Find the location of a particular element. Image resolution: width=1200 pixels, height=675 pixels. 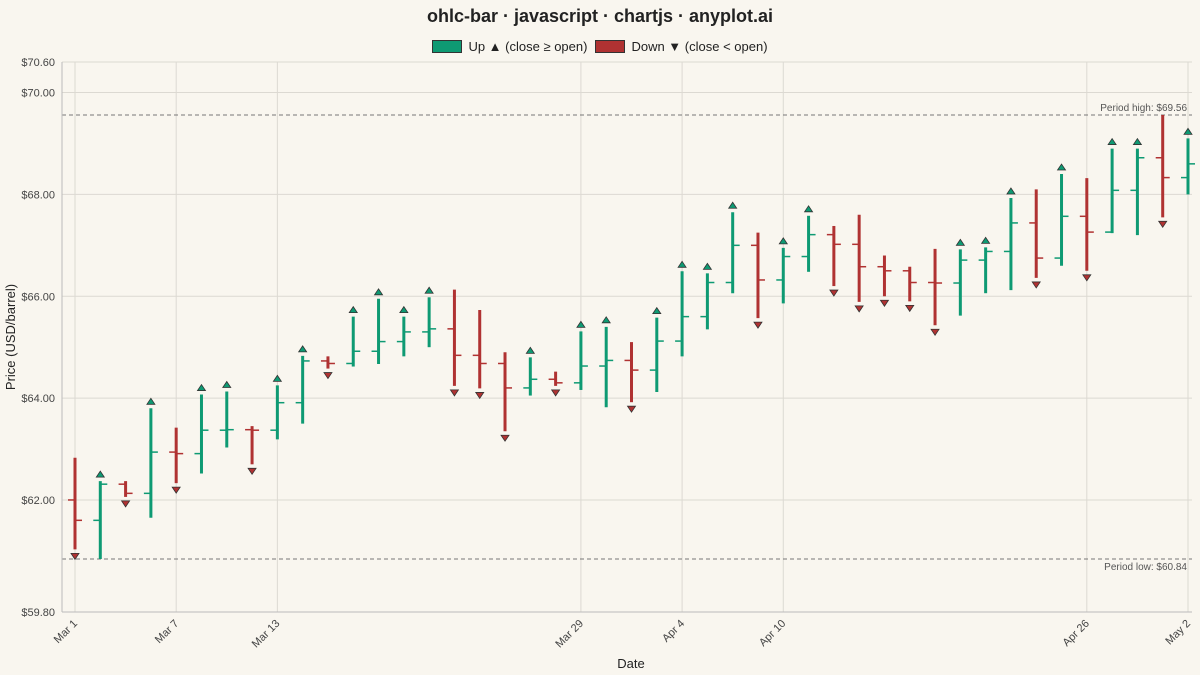

legend-item-up: Up ▲ (close ≥ open) is located at coordinates (509, 46).